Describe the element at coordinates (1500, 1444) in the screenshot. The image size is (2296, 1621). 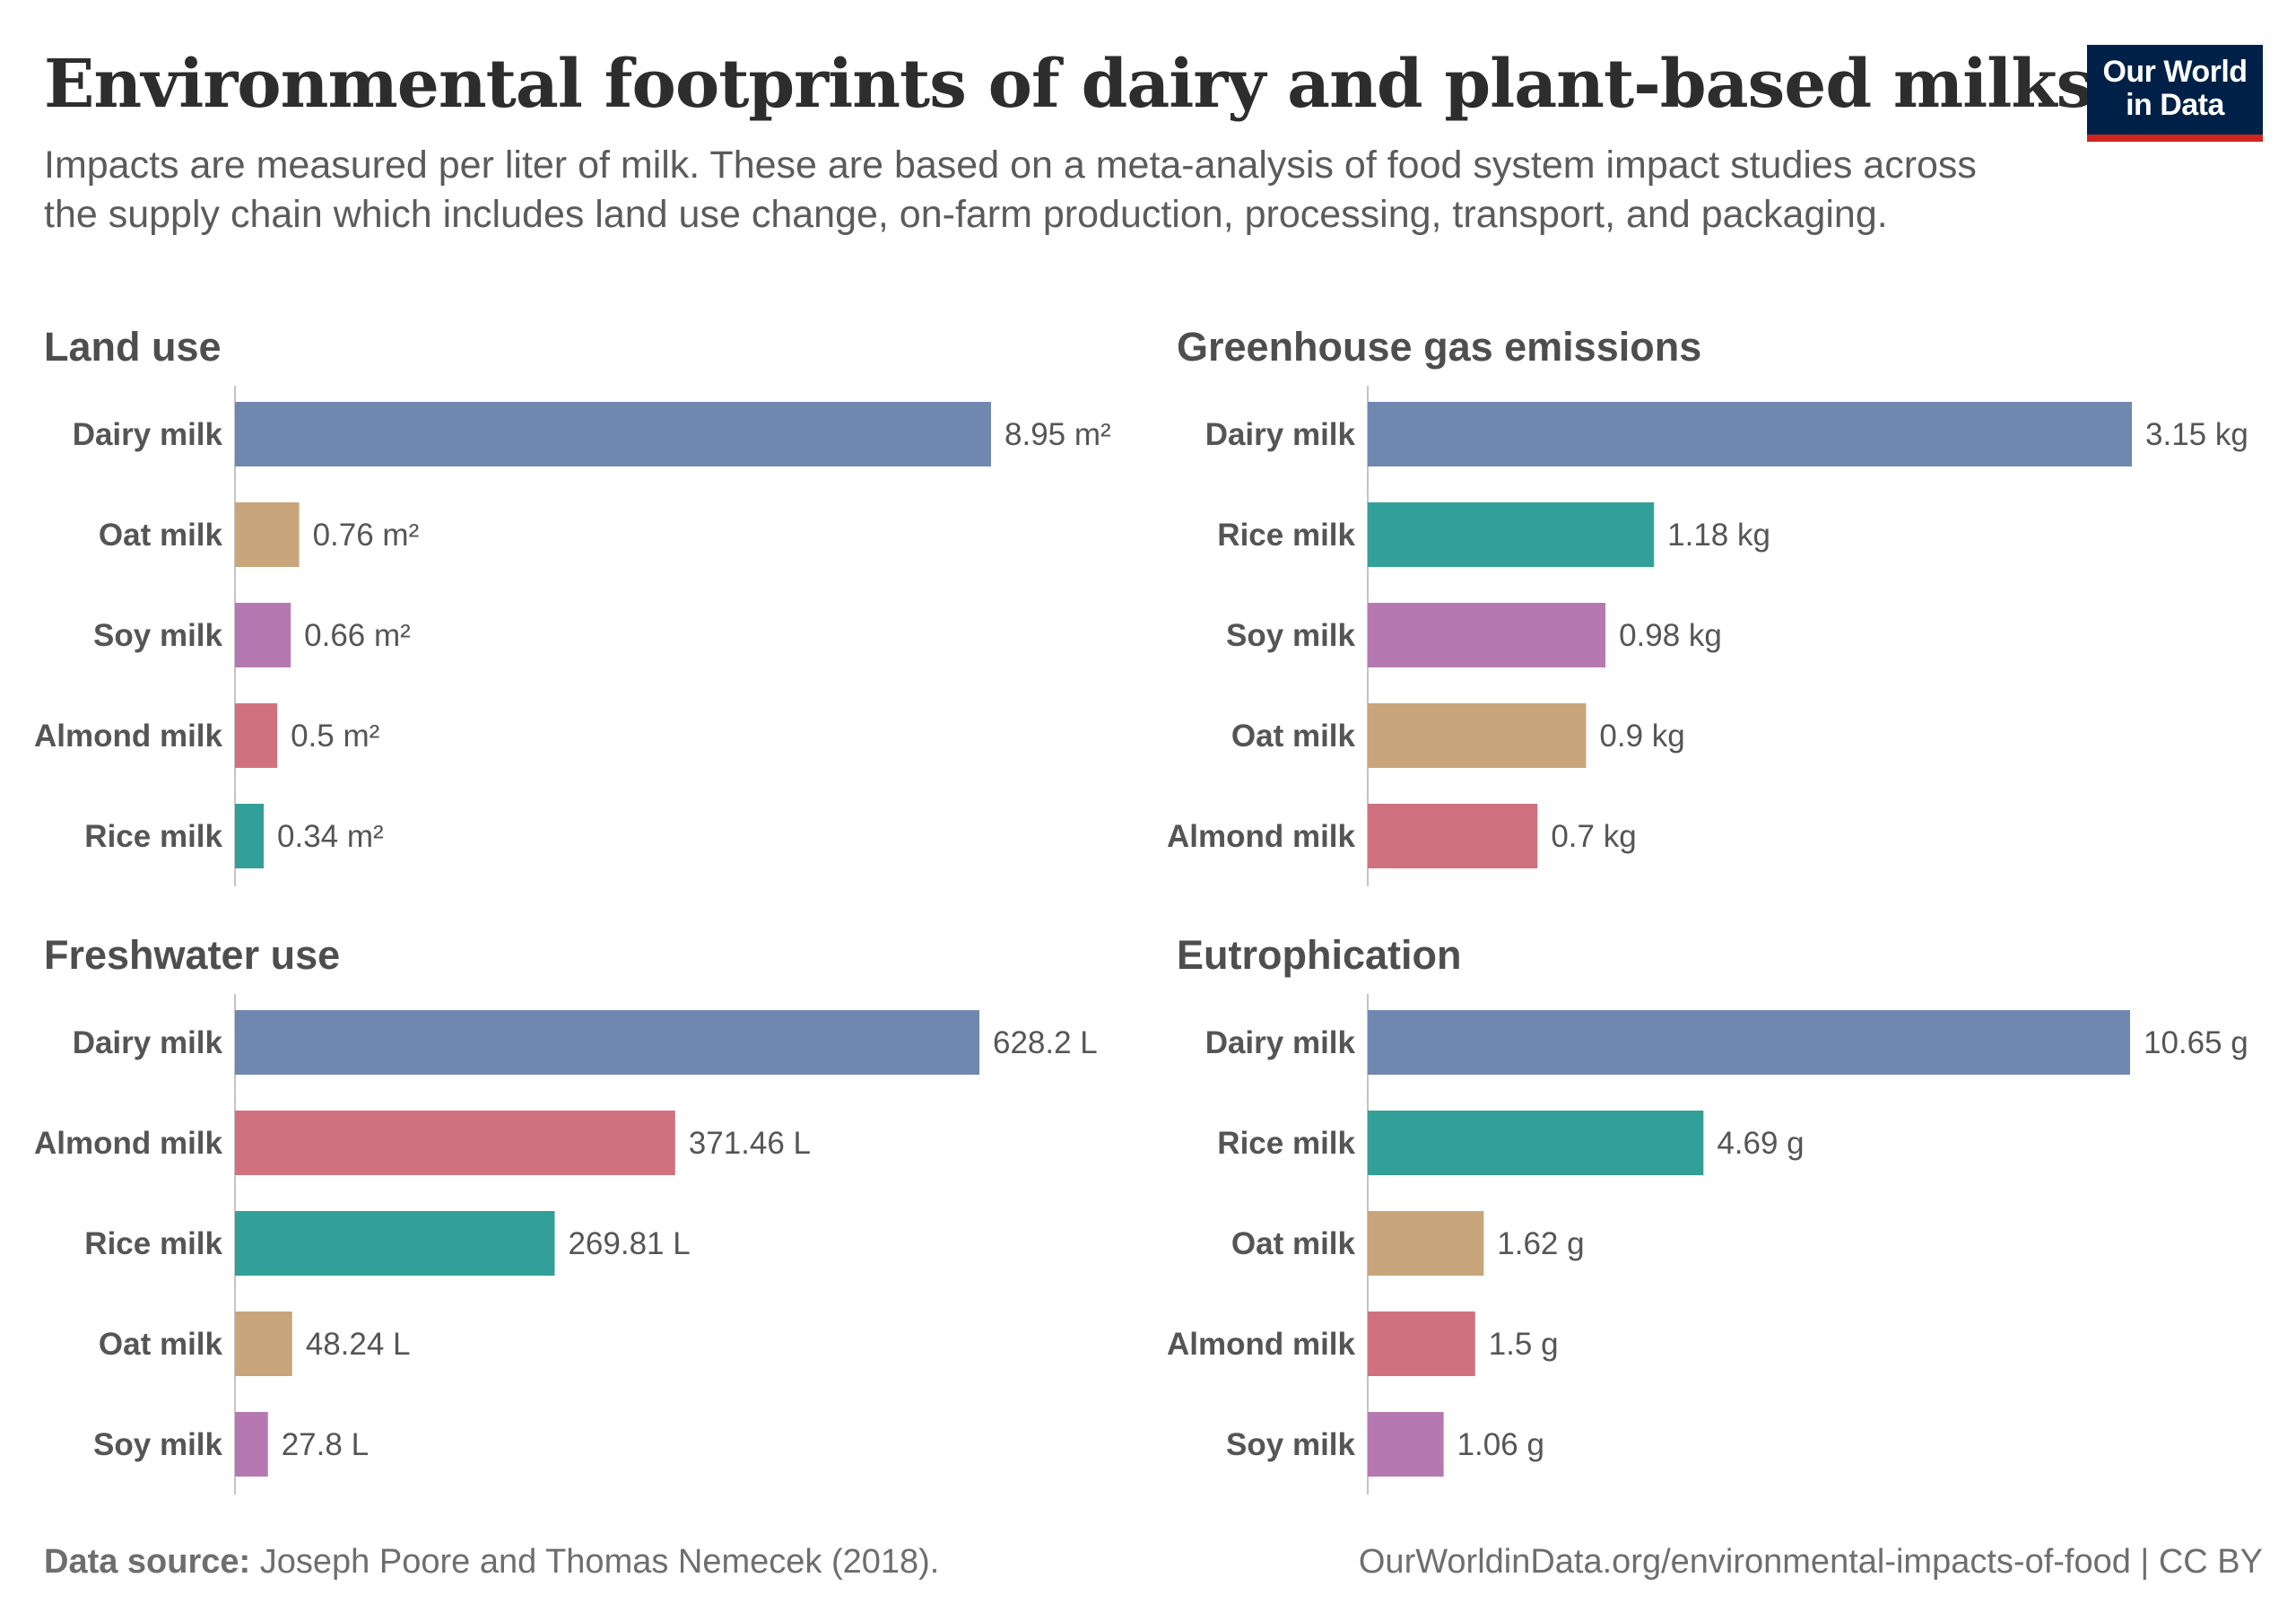
I see `value-label: 1.06 g` at that location.